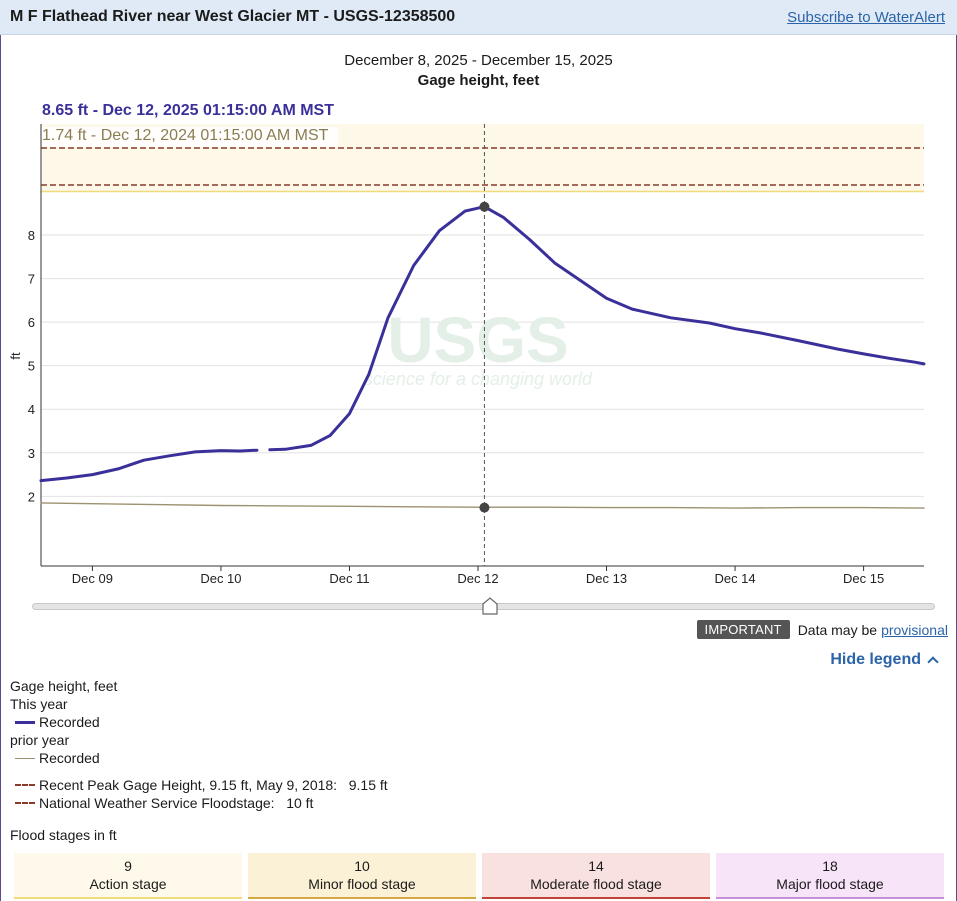 The width and height of the screenshot is (957, 901). Describe the element at coordinates (477, 340) in the screenshot. I see `usgs-watermark-logo: USGS` at that location.